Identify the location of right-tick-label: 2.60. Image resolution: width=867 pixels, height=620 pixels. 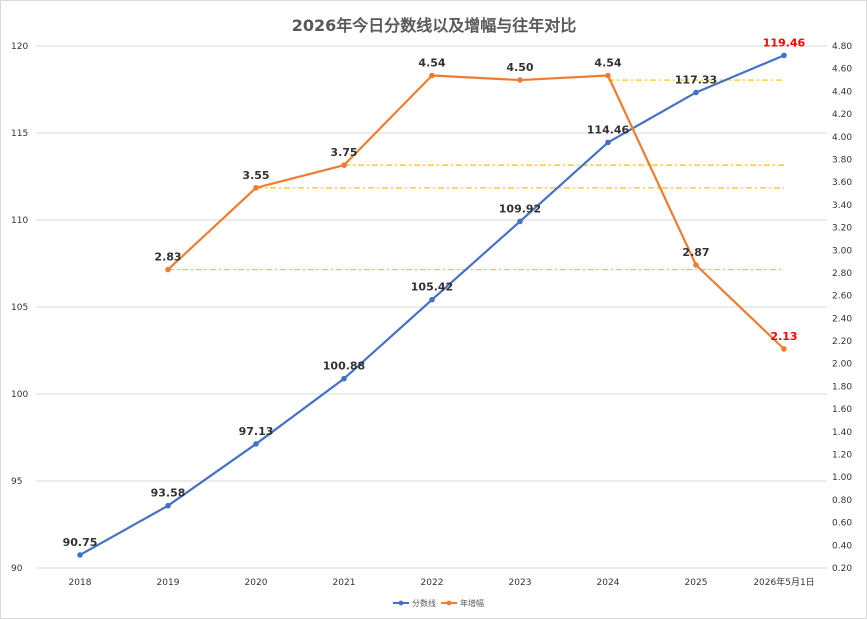
(842, 297).